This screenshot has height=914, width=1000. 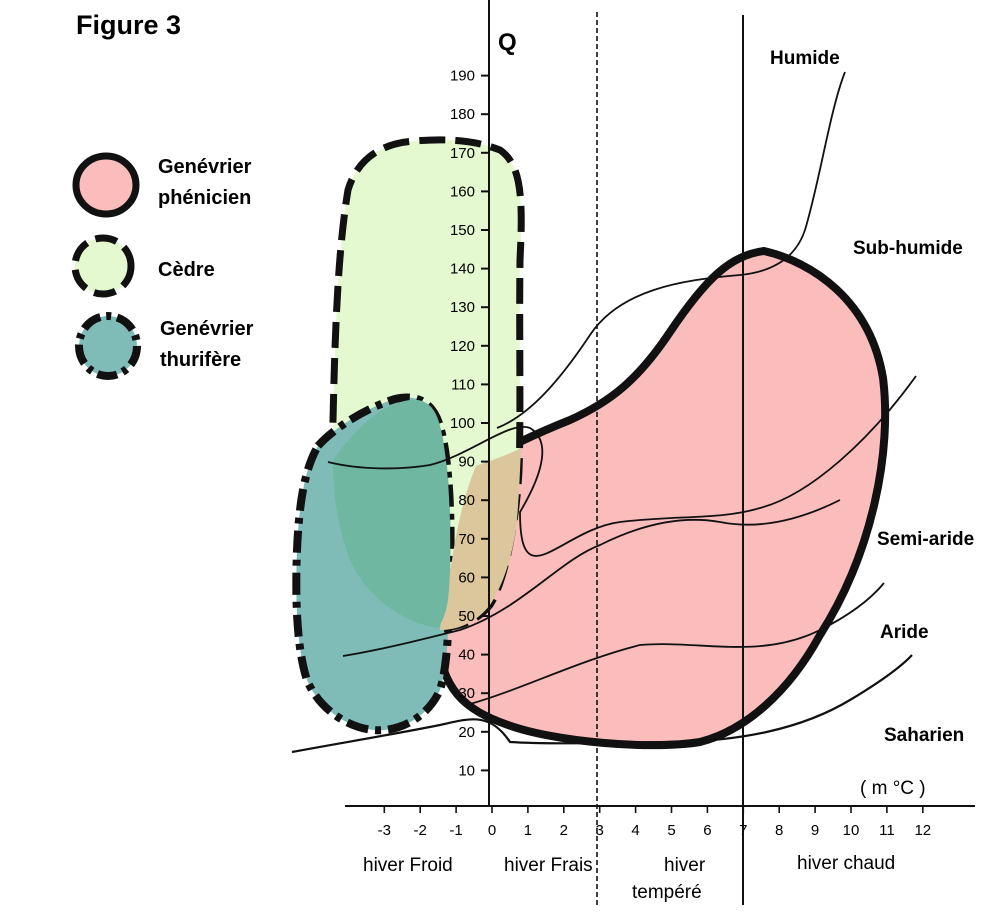 What do you see at coordinates (667, 892) in the screenshot?
I see `winter-zone-hiver-tempere-line2: tempéré` at bounding box center [667, 892].